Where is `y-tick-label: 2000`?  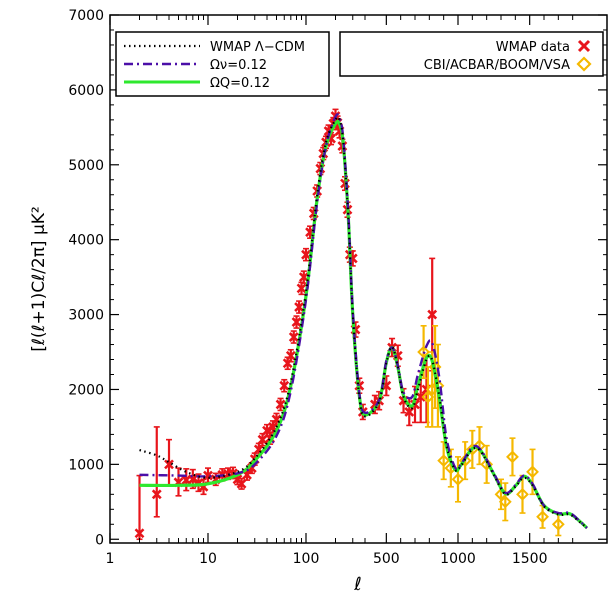 y-tick-label: 2000 is located at coordinates (86, 390).